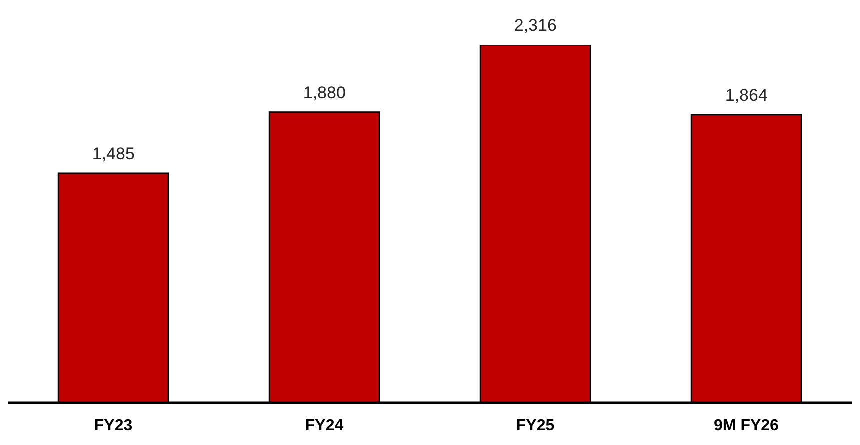 The image size is (860, 445). What do you see at coordinates (746, 95) in the screenshot?
I see `data-label: 1,864` at bounding box center [746, 95].